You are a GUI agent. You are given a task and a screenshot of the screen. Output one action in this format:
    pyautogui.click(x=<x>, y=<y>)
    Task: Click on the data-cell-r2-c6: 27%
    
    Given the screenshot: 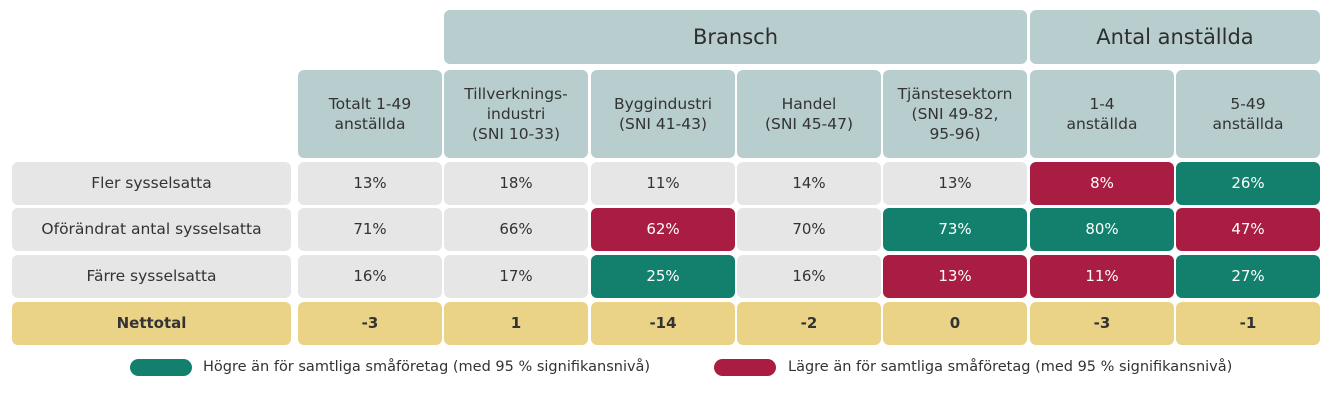 What is the action you would take?
    pyautogui.click(x=1248, y=276)
    